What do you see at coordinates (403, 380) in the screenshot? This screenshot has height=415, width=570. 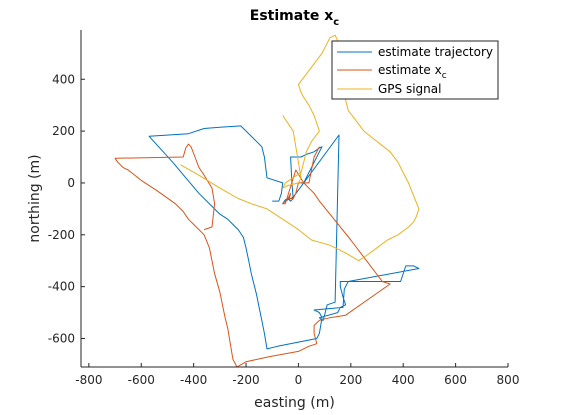 I see `x-tick-label: 400` at bounding box center [403, 380].